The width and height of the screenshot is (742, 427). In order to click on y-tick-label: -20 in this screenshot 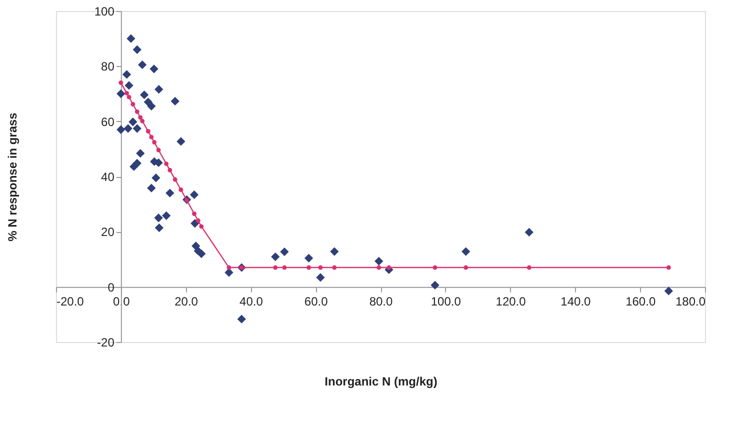, I will do `click(106, 343)`.